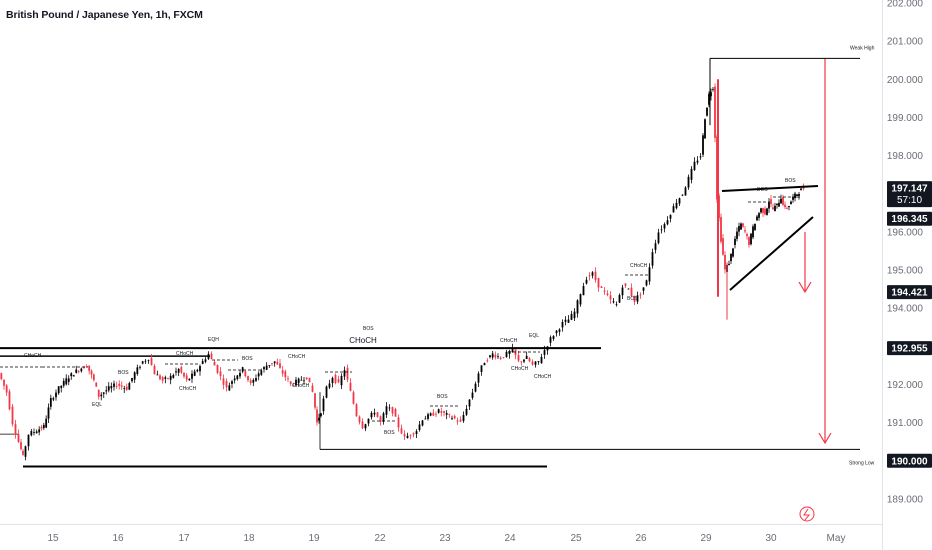 Image resolution: width=932 pixels, height=550 pixels. I want to click on time-tick-label: 26, so click(641, 538).